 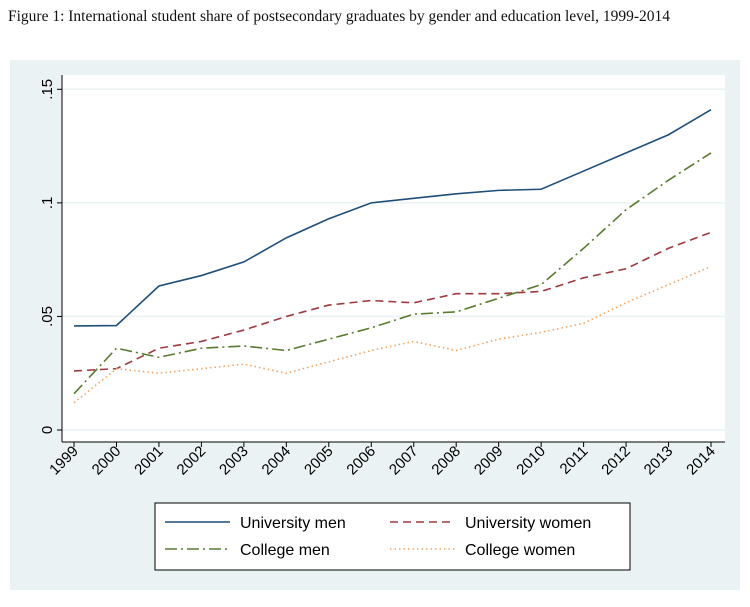 What do you see at coordinates (319, 461) in the screenshot?
I see `x-tick-label: 2005` at bounding box center [319, 461].